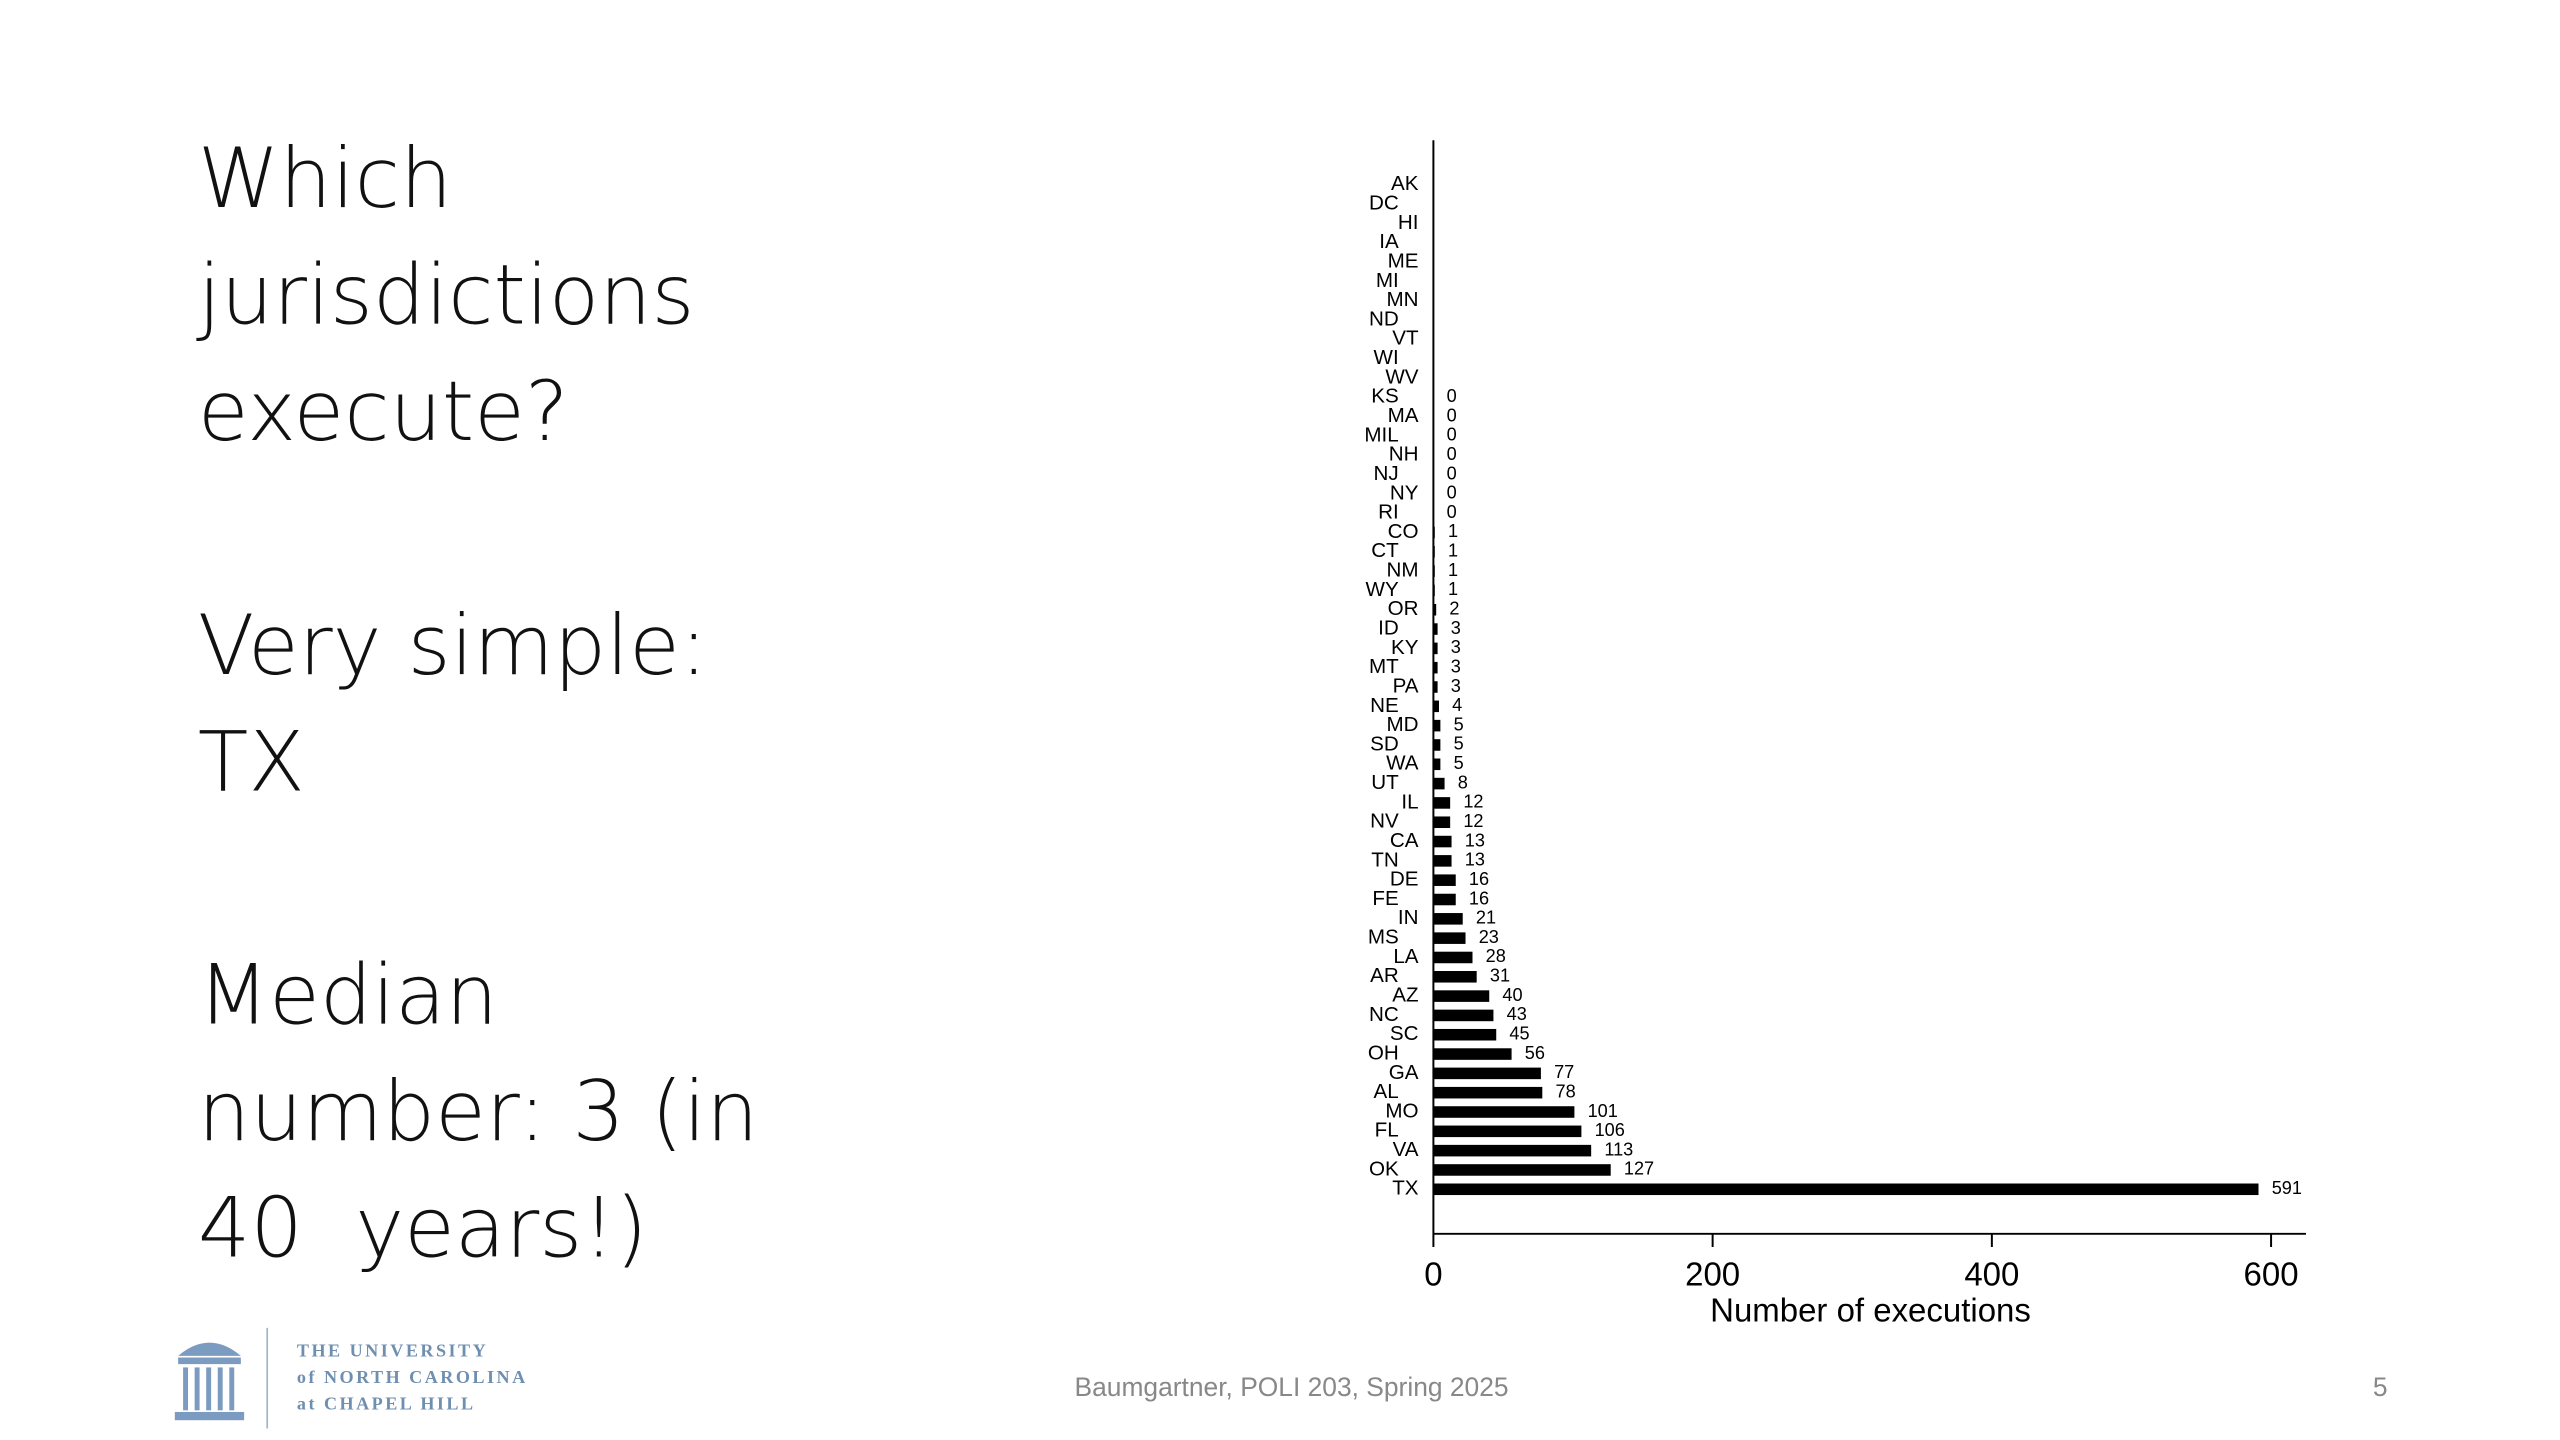  What do you see at coordinates (1564, 1072) in the screenshot?
I see `value-label: 77` at bounding box center [1564, 1072].